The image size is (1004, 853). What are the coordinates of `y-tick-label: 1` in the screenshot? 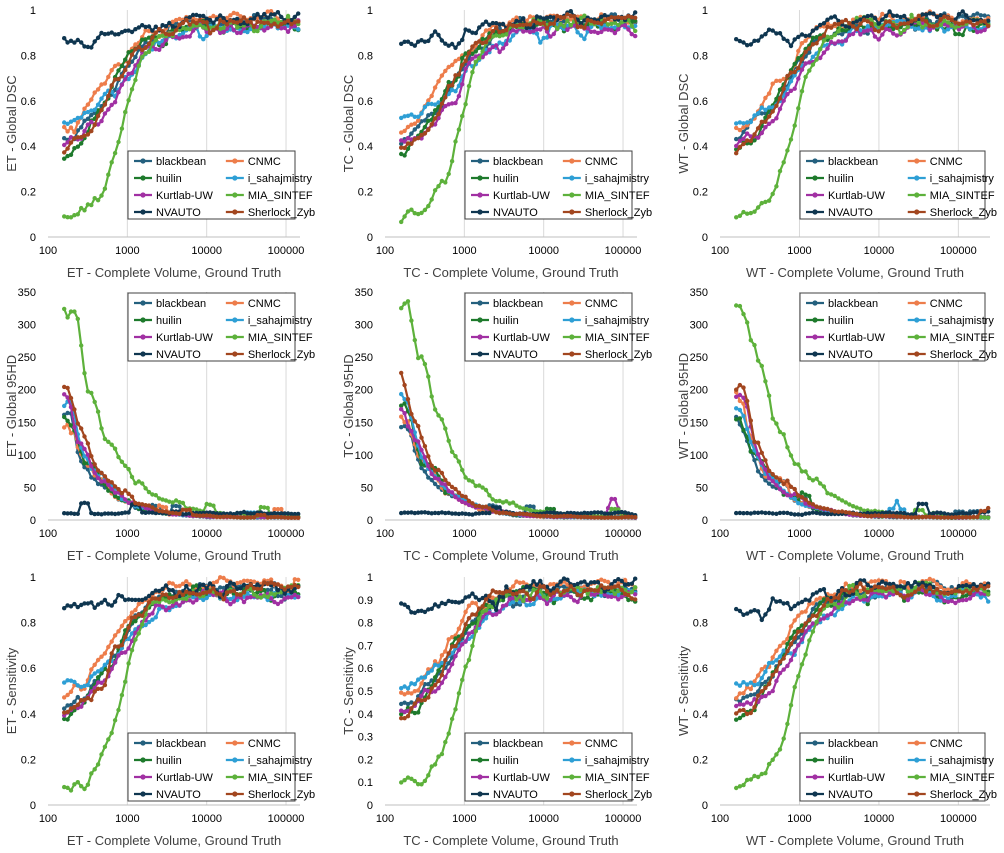 It's located at (33, 578).